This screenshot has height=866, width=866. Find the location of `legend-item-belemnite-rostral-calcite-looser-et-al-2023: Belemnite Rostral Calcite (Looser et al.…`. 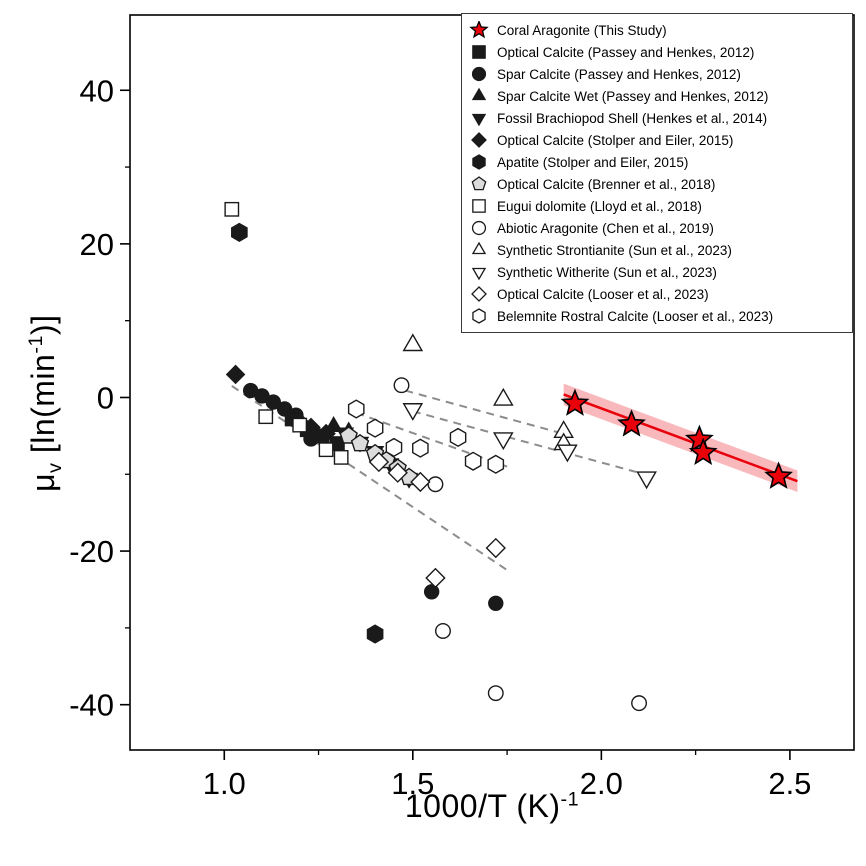

legend-item-belemnite-rostral-calcite-looser-et-al-2023: Belemnite Rostral Calcite (Looser et al.… is located at coordinates (657, 316).